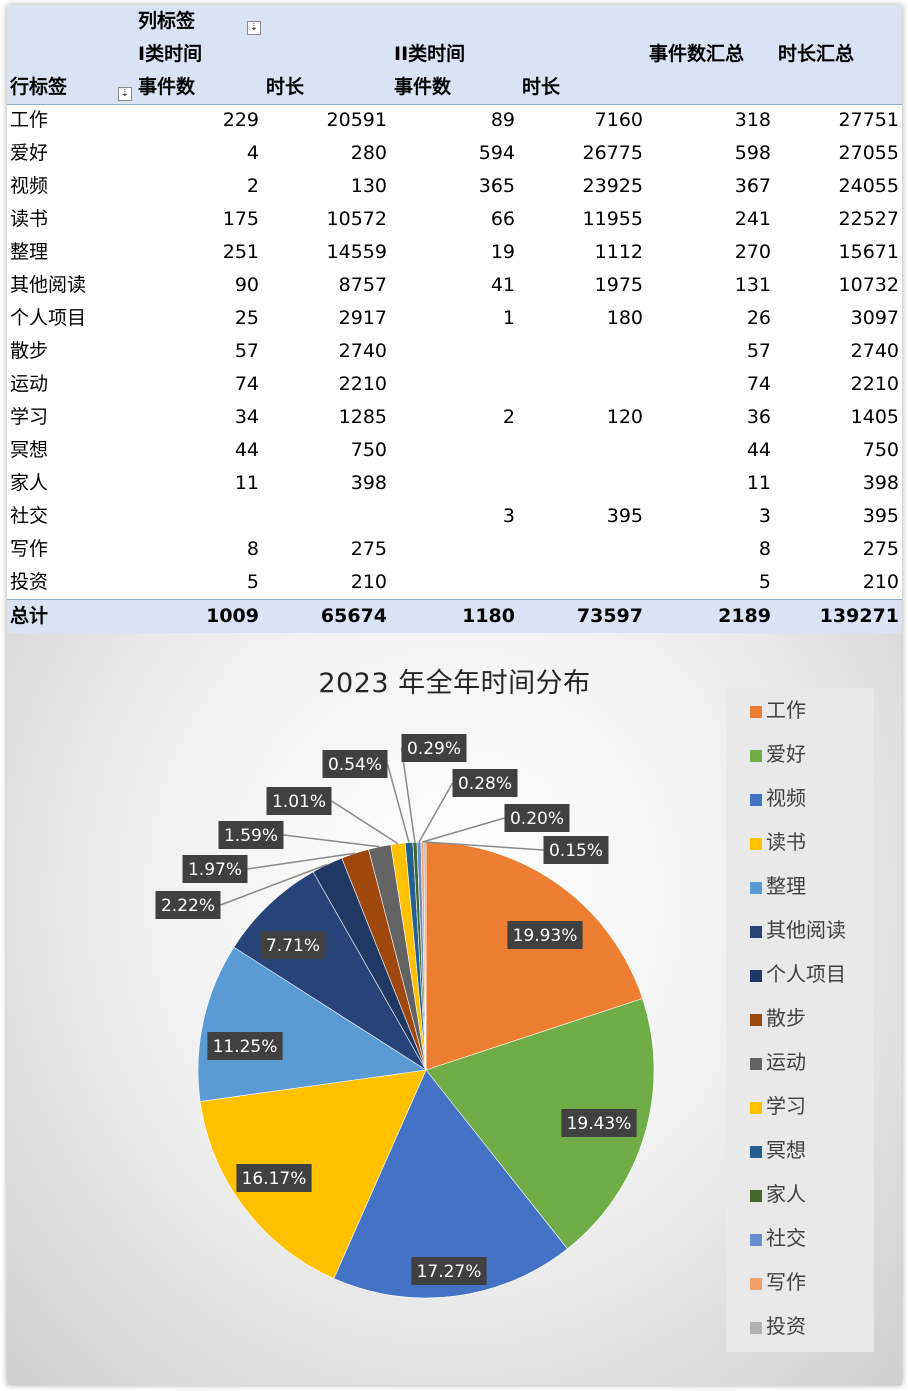  Describe the element at coordinates (880, 516) in the screenshot. I see `cell-duration-sum: 395` at that location.